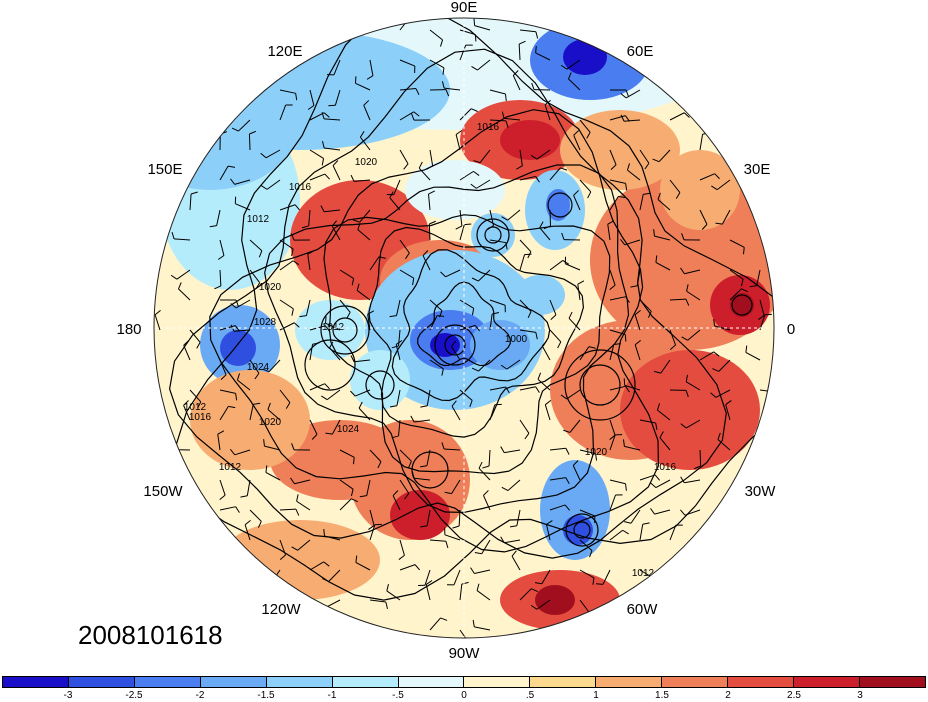 Image resolution: width=928 pixels, height=702 pixels. Describe the element at coordinates (270, 287) in the screenshot. I see `contour-value-label: 1020` at that location.